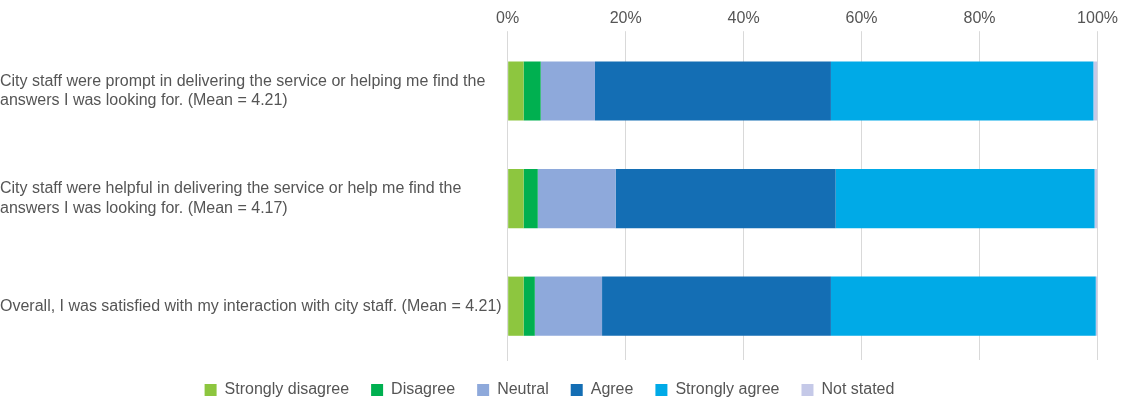 The width and height of the screenshot is (1121, 412). I want to click on legend-label: Neutral, so click(523, 389).